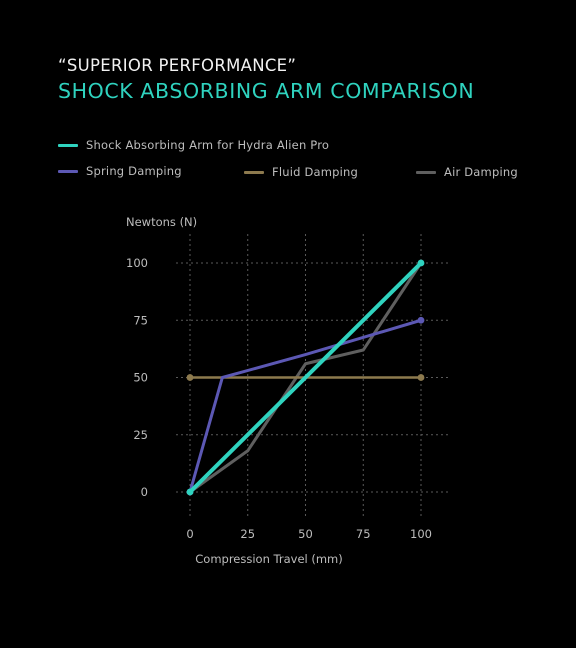 This screenshot has height=648, width=576. I want to click on legend-swatch-air-damping, so click(426, 172).